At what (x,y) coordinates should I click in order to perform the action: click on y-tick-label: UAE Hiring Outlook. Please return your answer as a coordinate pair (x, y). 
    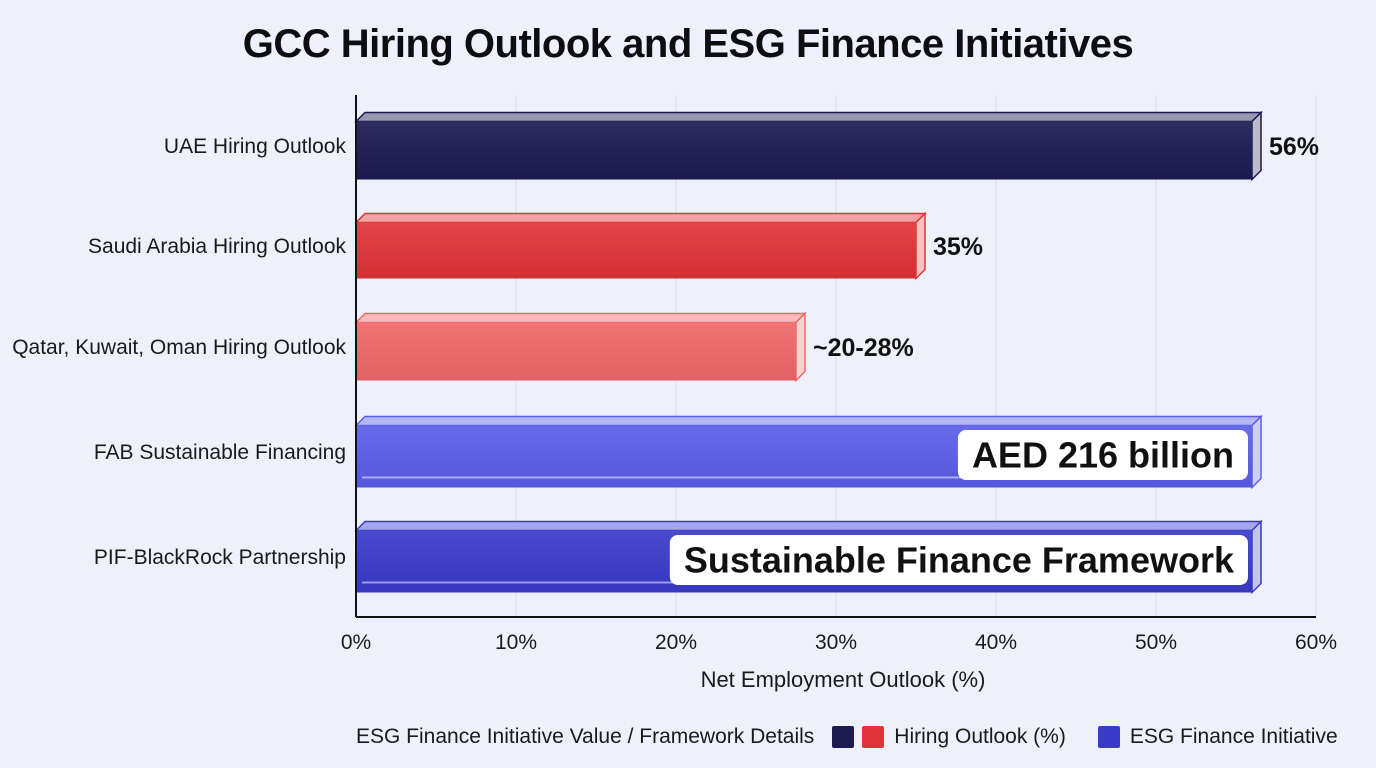
    Looking at the image, I should click on (255, 146).